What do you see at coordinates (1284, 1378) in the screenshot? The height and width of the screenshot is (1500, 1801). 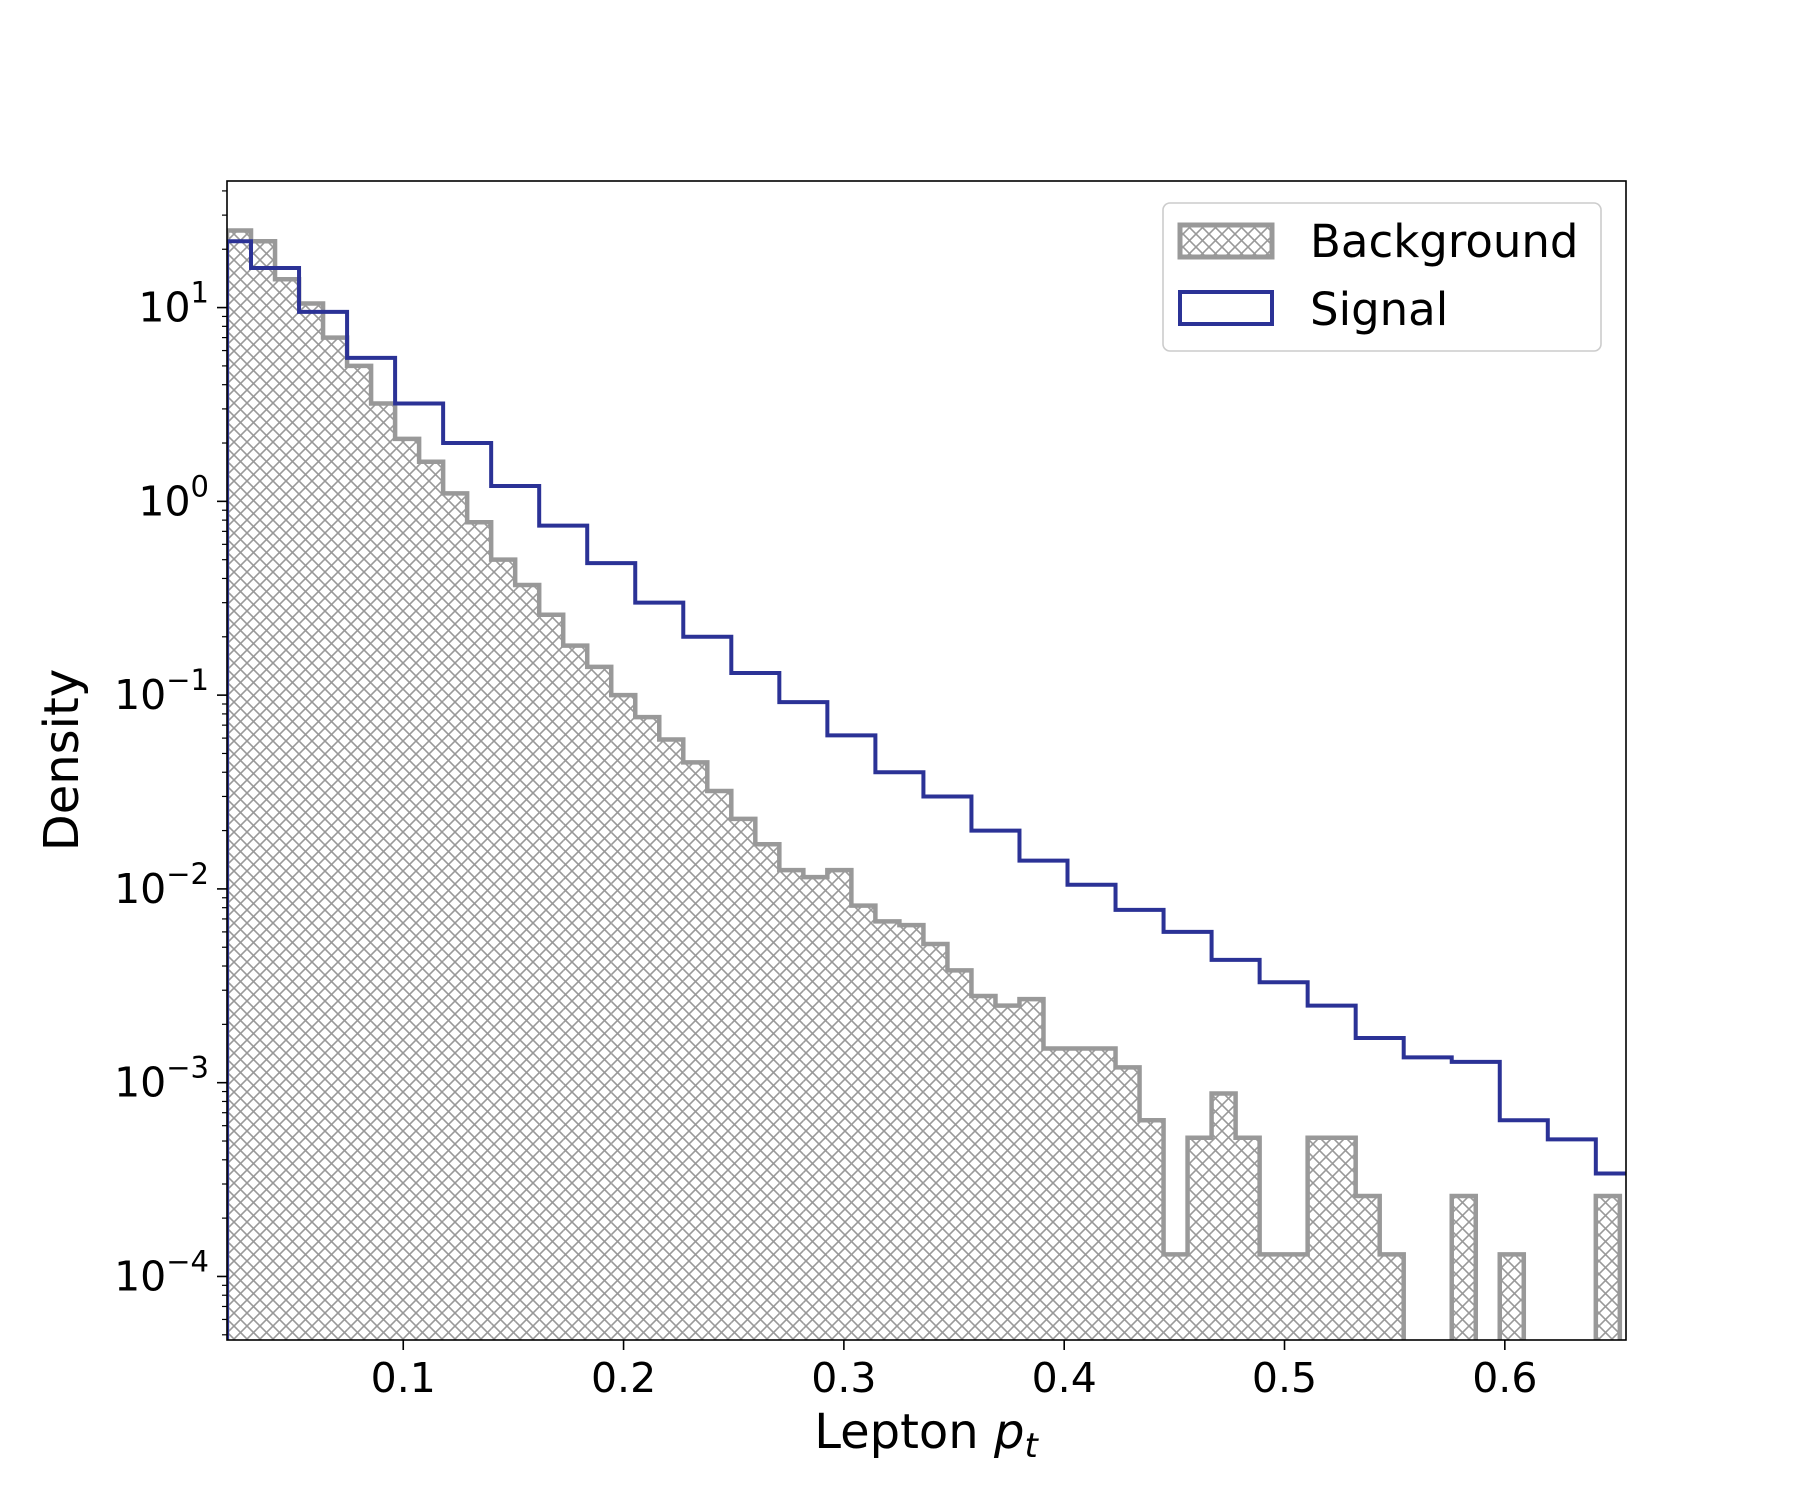 I see `x-tick-label: 0.5` at bounding box center [1284, 1378].